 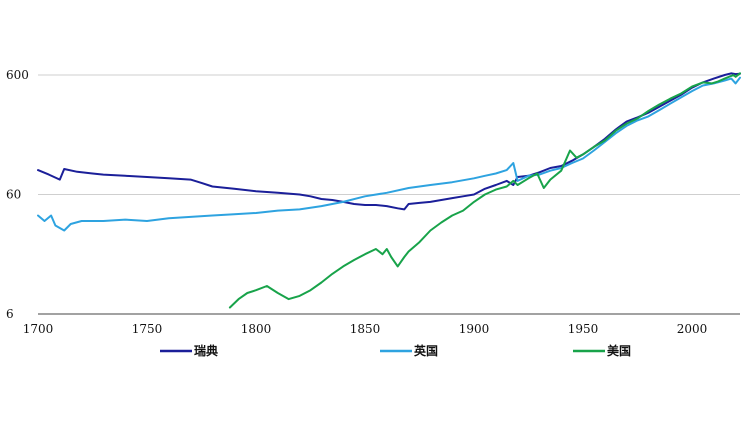 What do you see at coordinates (365, 329) in the screenshot?
I see `x-tick-label: 1850` at bounding box center [365, 329].